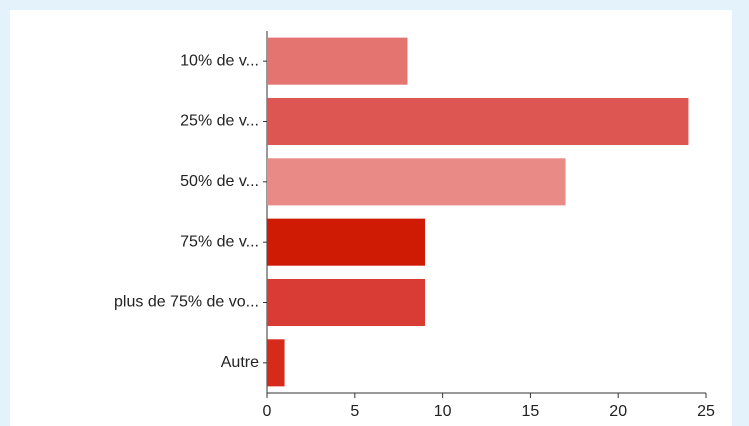 The width and height of the screenshot is (749, 426). I want to click on x-tick-label: 20, so click(618, 411).